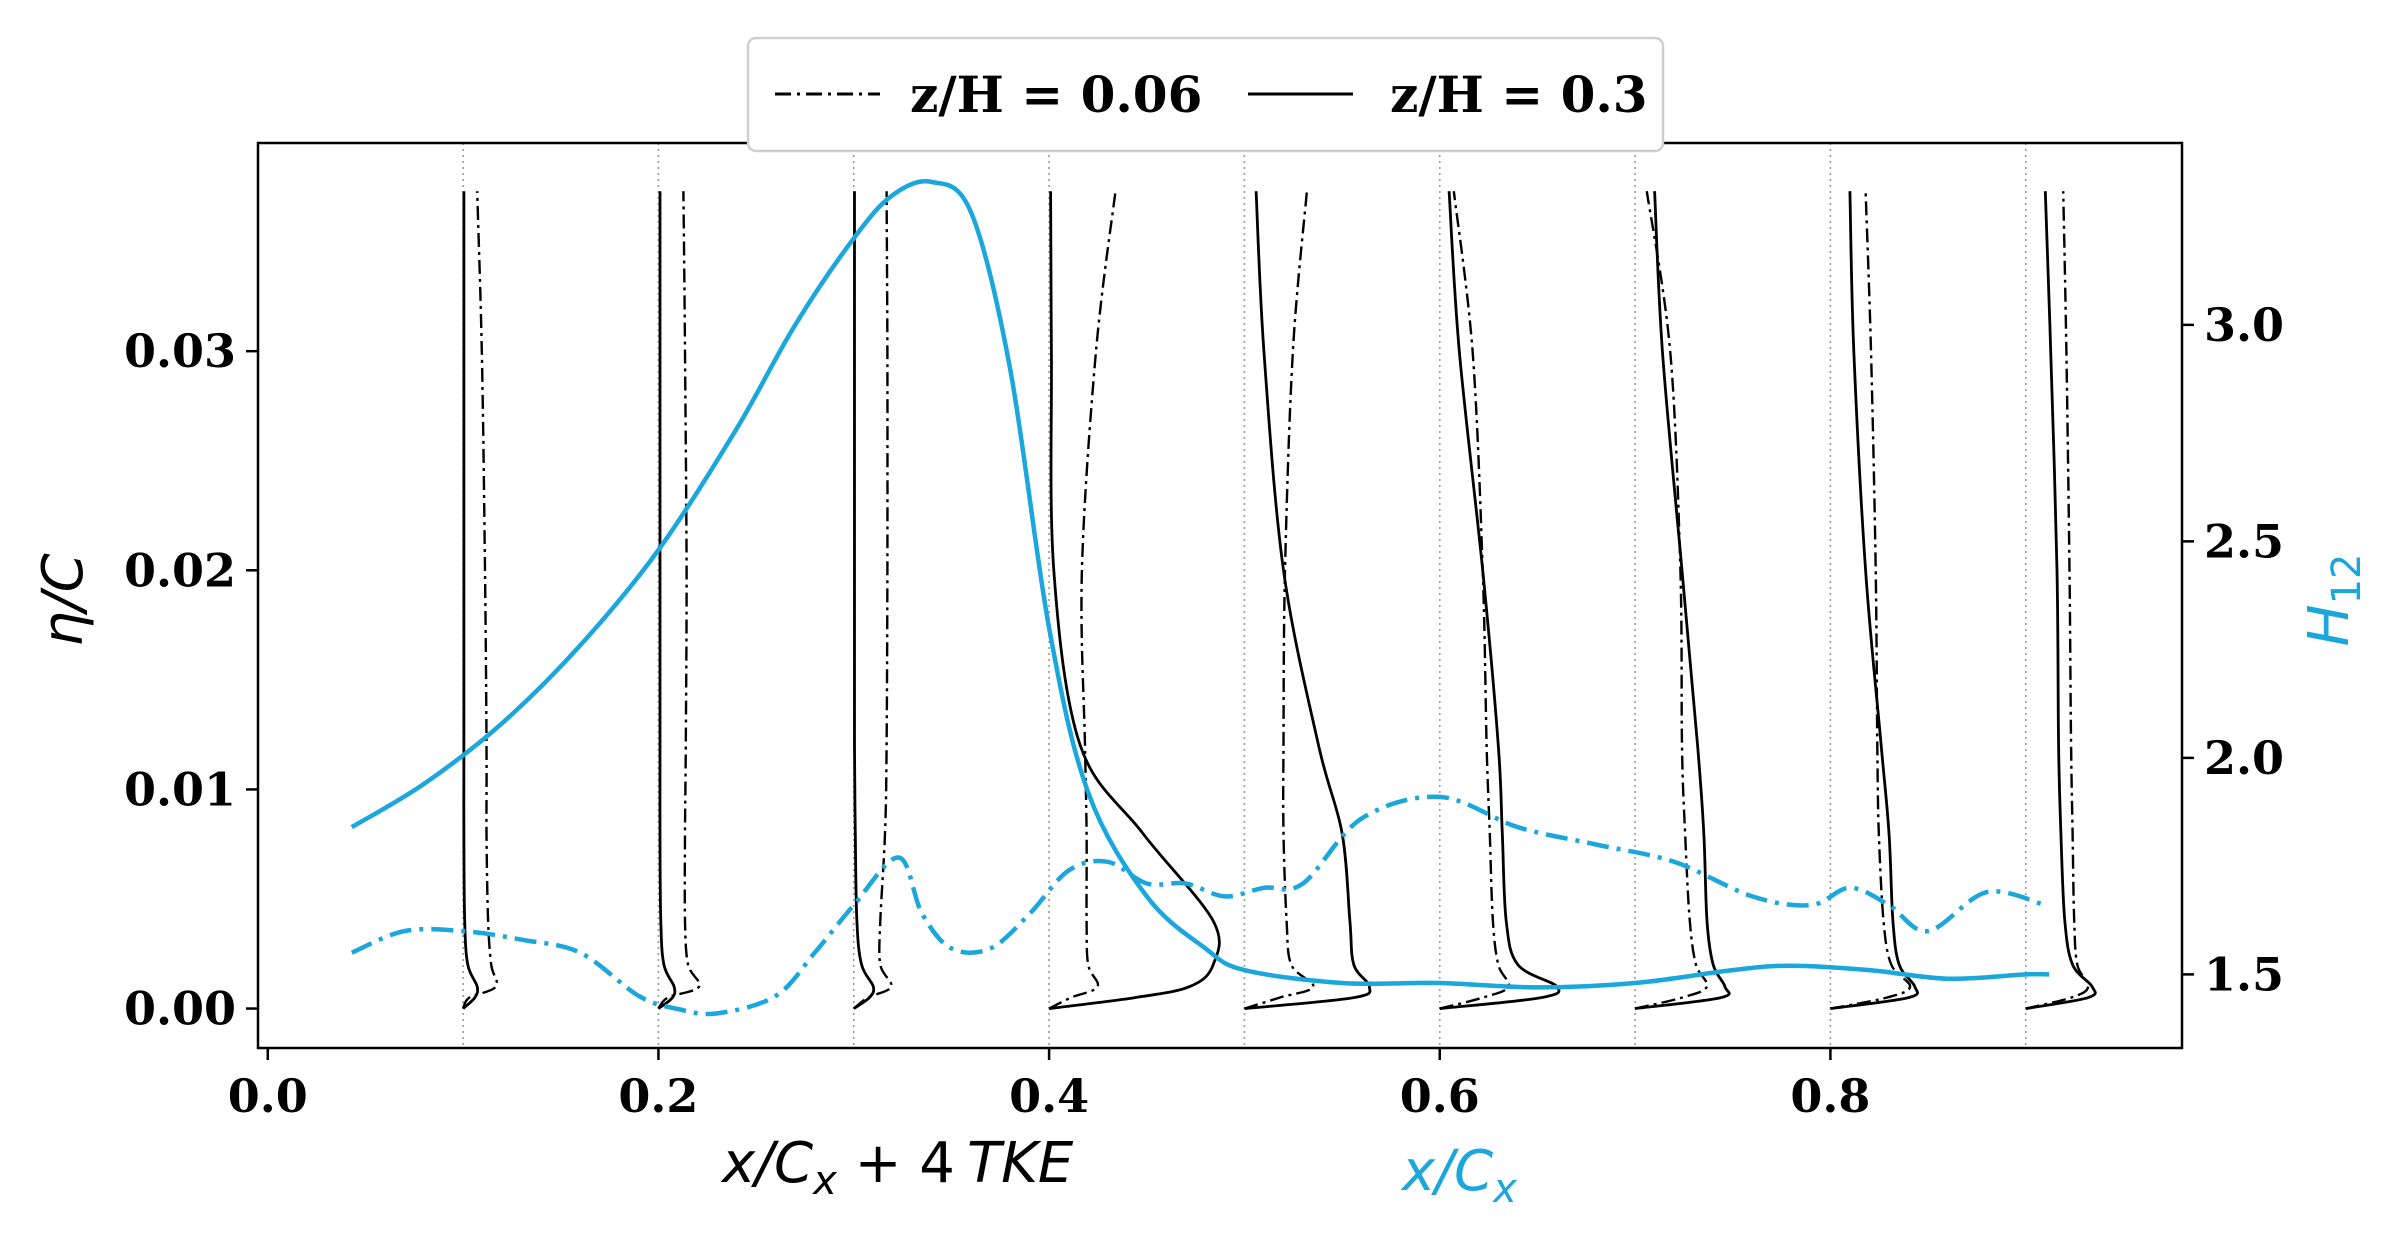  I want to click on y-left-tick-label-0: 0.00, so click(180, 1009).